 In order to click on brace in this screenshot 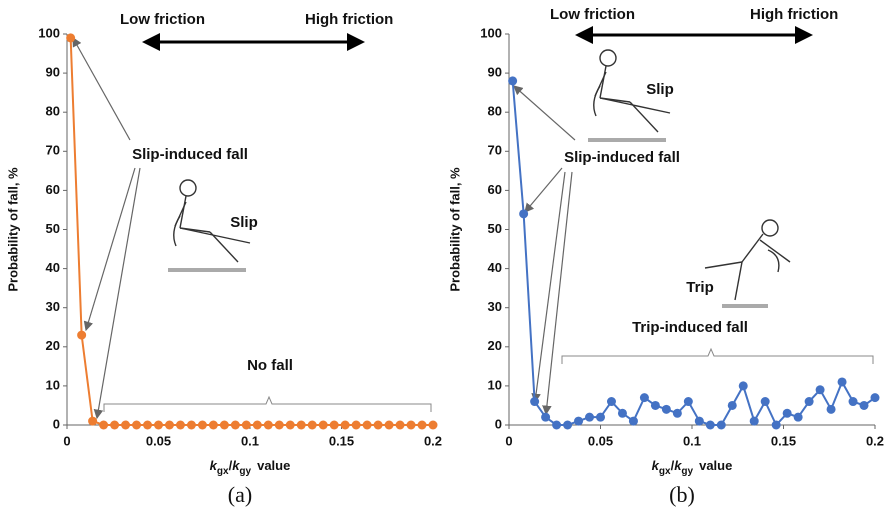, I will do `click(267, 403)`.